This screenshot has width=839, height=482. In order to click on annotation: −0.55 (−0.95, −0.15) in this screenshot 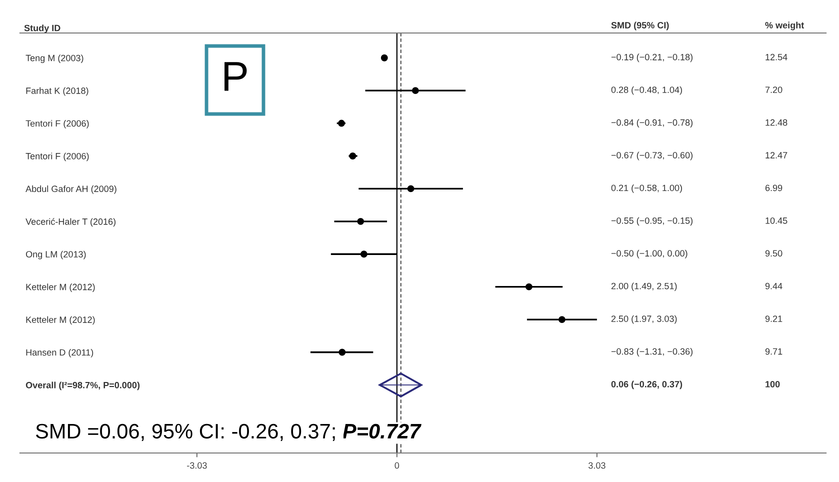, I will do `click(652, 221)`.